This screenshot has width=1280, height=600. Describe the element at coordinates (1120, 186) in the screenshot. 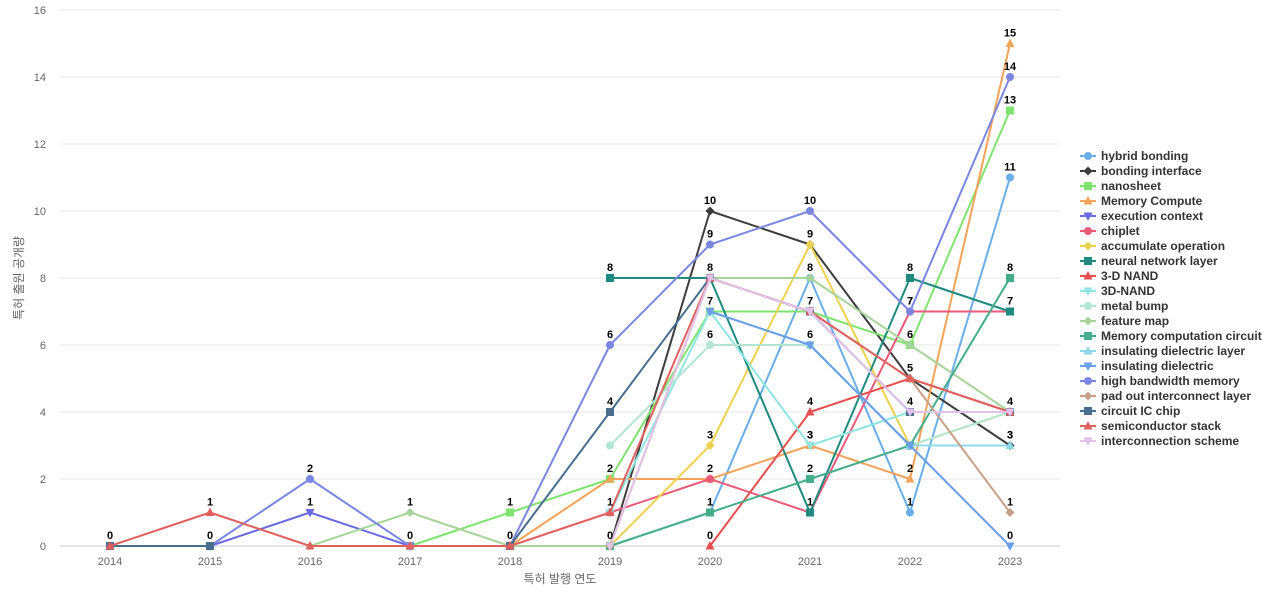

I see `legend-item: nanosheet` at that location.